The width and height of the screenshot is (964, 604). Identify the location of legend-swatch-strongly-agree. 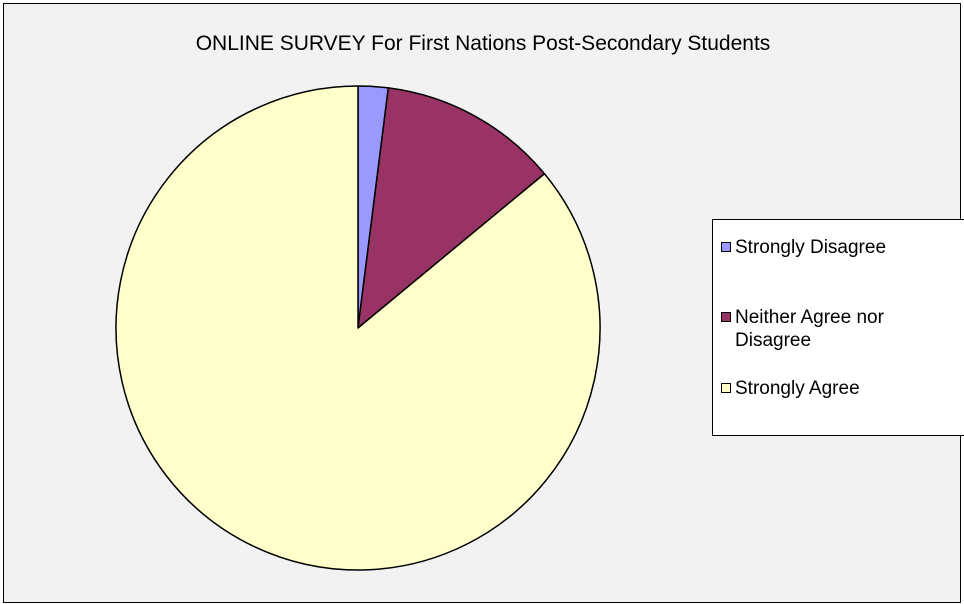
(726, 388).